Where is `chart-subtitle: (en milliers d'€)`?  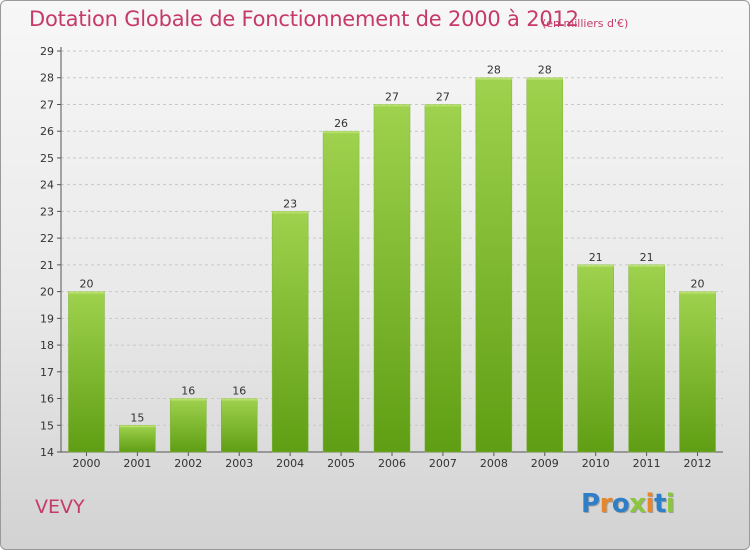 chart-subtitle: (en milliers d'€) is located at coordinates (585, 23).